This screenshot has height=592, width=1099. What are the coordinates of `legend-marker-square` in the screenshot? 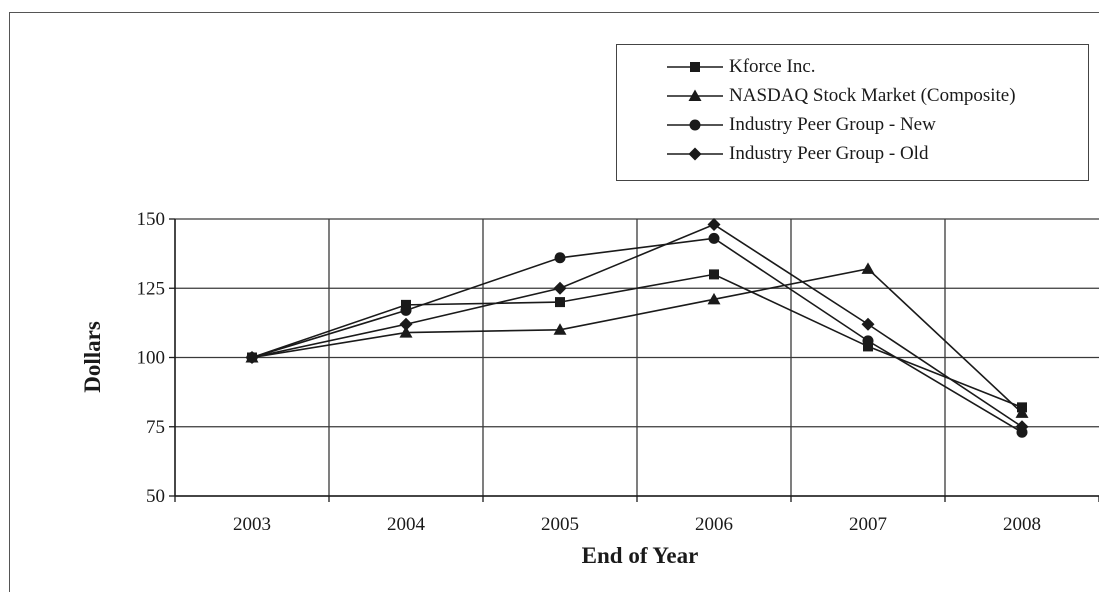 It's located at (695, 67).